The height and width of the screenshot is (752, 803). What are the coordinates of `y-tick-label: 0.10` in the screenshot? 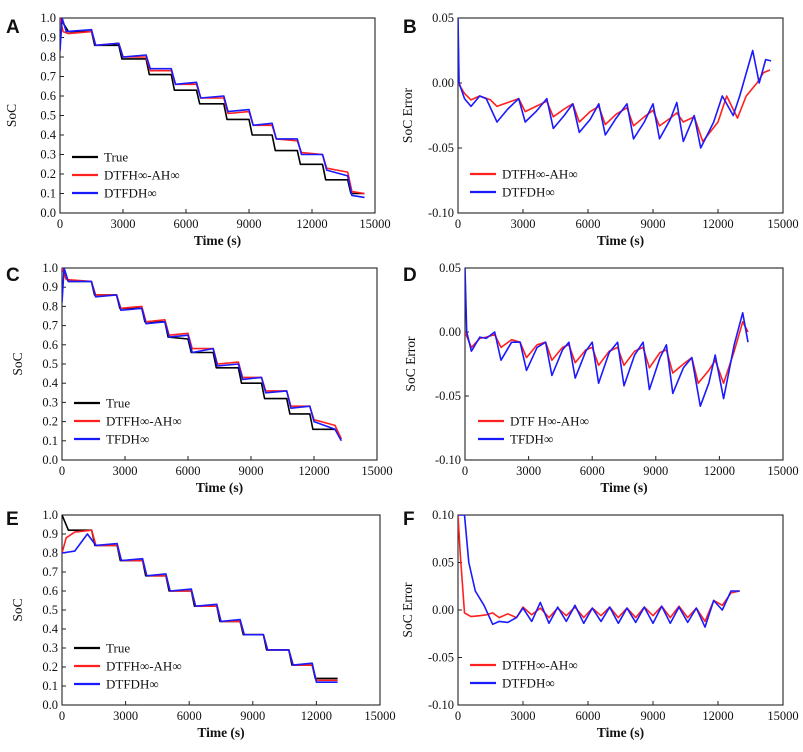 It's located at (443, 515).